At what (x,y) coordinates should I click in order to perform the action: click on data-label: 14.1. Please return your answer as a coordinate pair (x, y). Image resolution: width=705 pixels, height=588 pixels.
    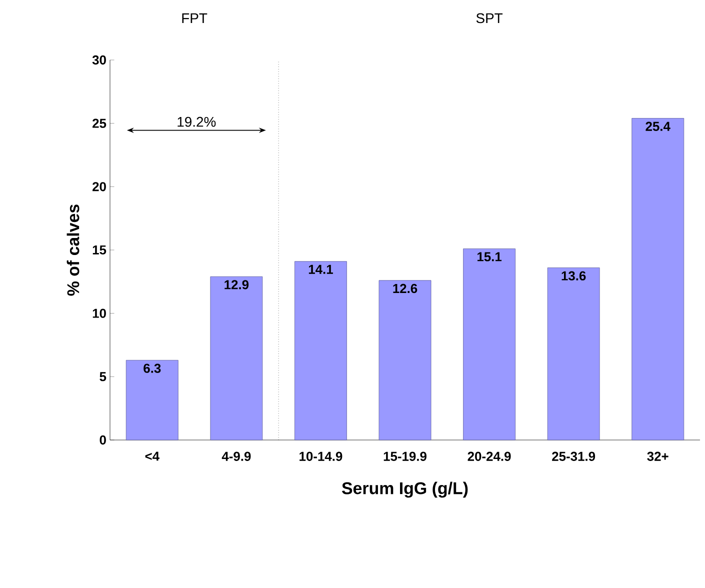
    Looking at the image, I should click on (320, 269).